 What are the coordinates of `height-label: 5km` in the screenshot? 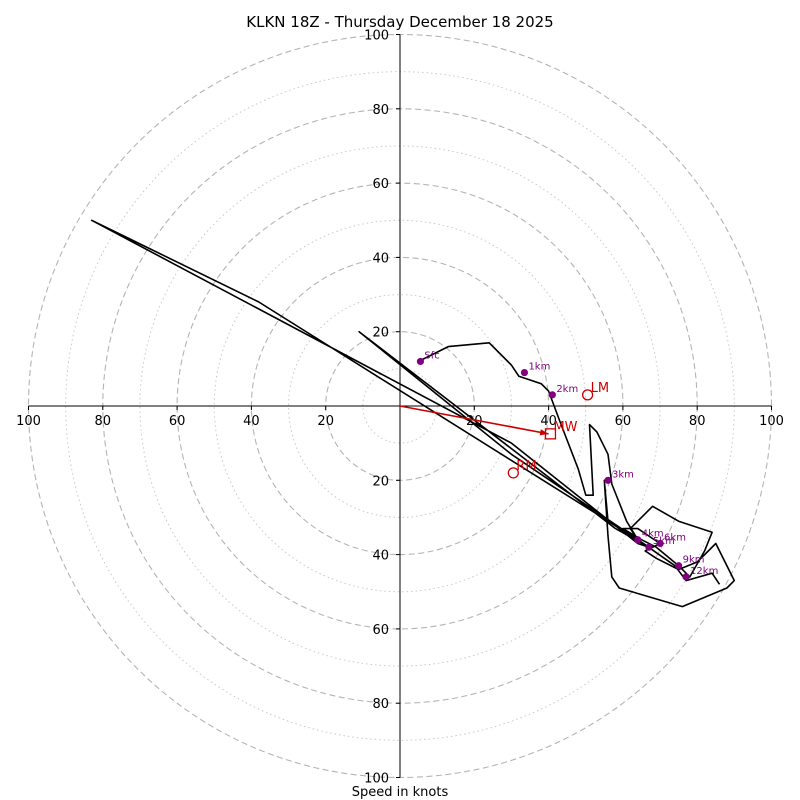 It's located at (664, 541).